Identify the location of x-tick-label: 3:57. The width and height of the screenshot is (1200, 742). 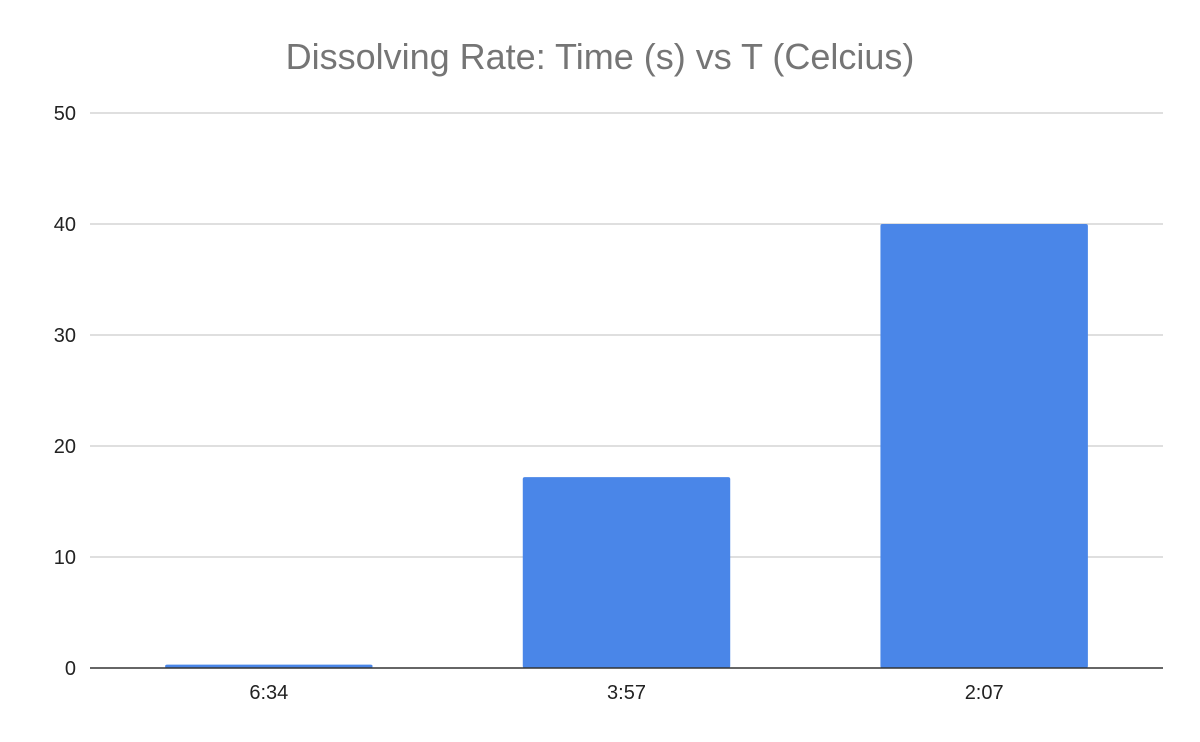
(626, 693).